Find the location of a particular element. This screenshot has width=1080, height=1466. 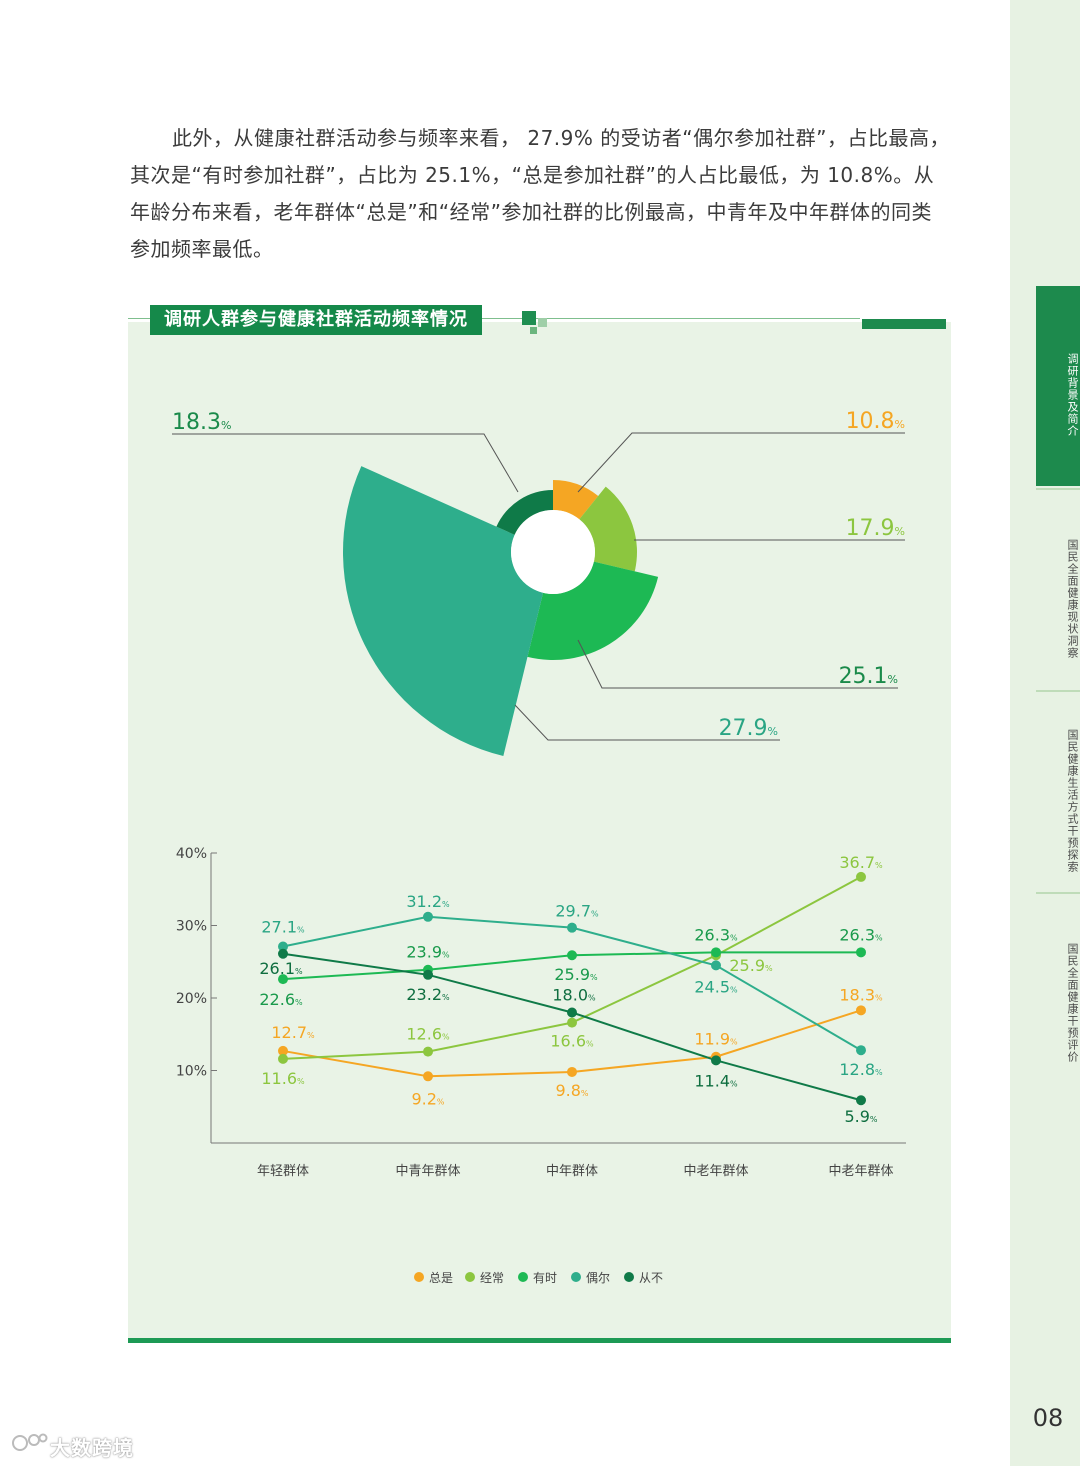

rose-center-hole is located at coordinates (553, 552).